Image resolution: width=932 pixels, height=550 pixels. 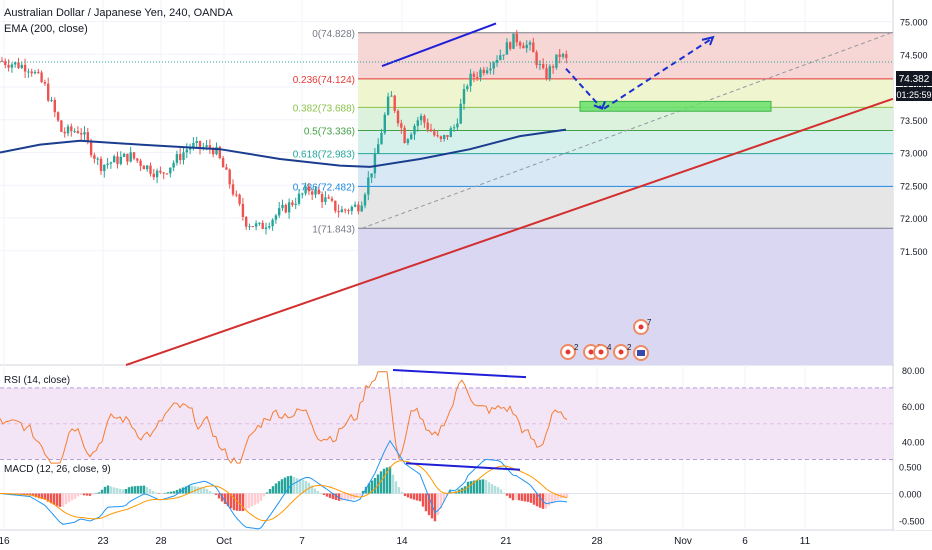 I want to click on last-price-value: 74.382, so click(x=914, y=79).